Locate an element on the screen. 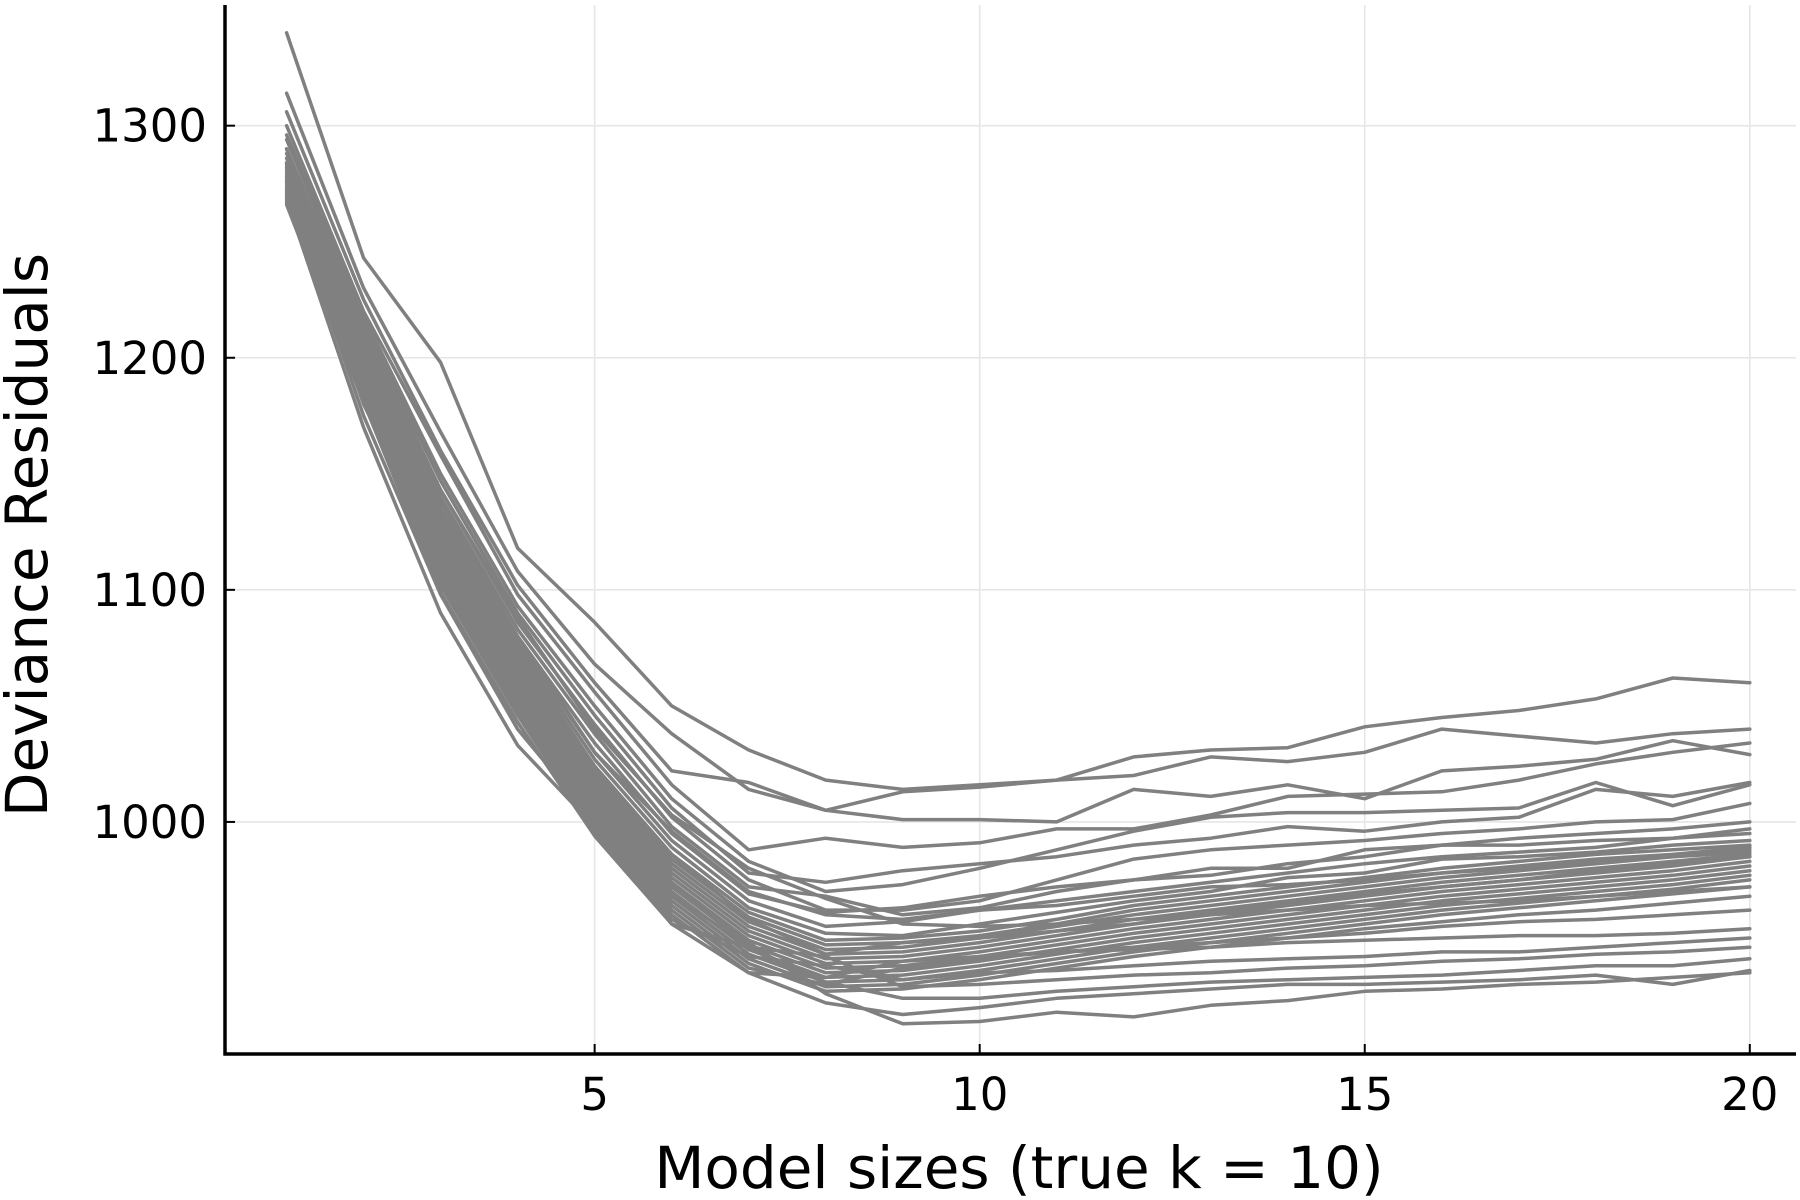 This screenshot has width=1800, height=1200. y-tick-label: 1100 is located at coordinates (149, 590).